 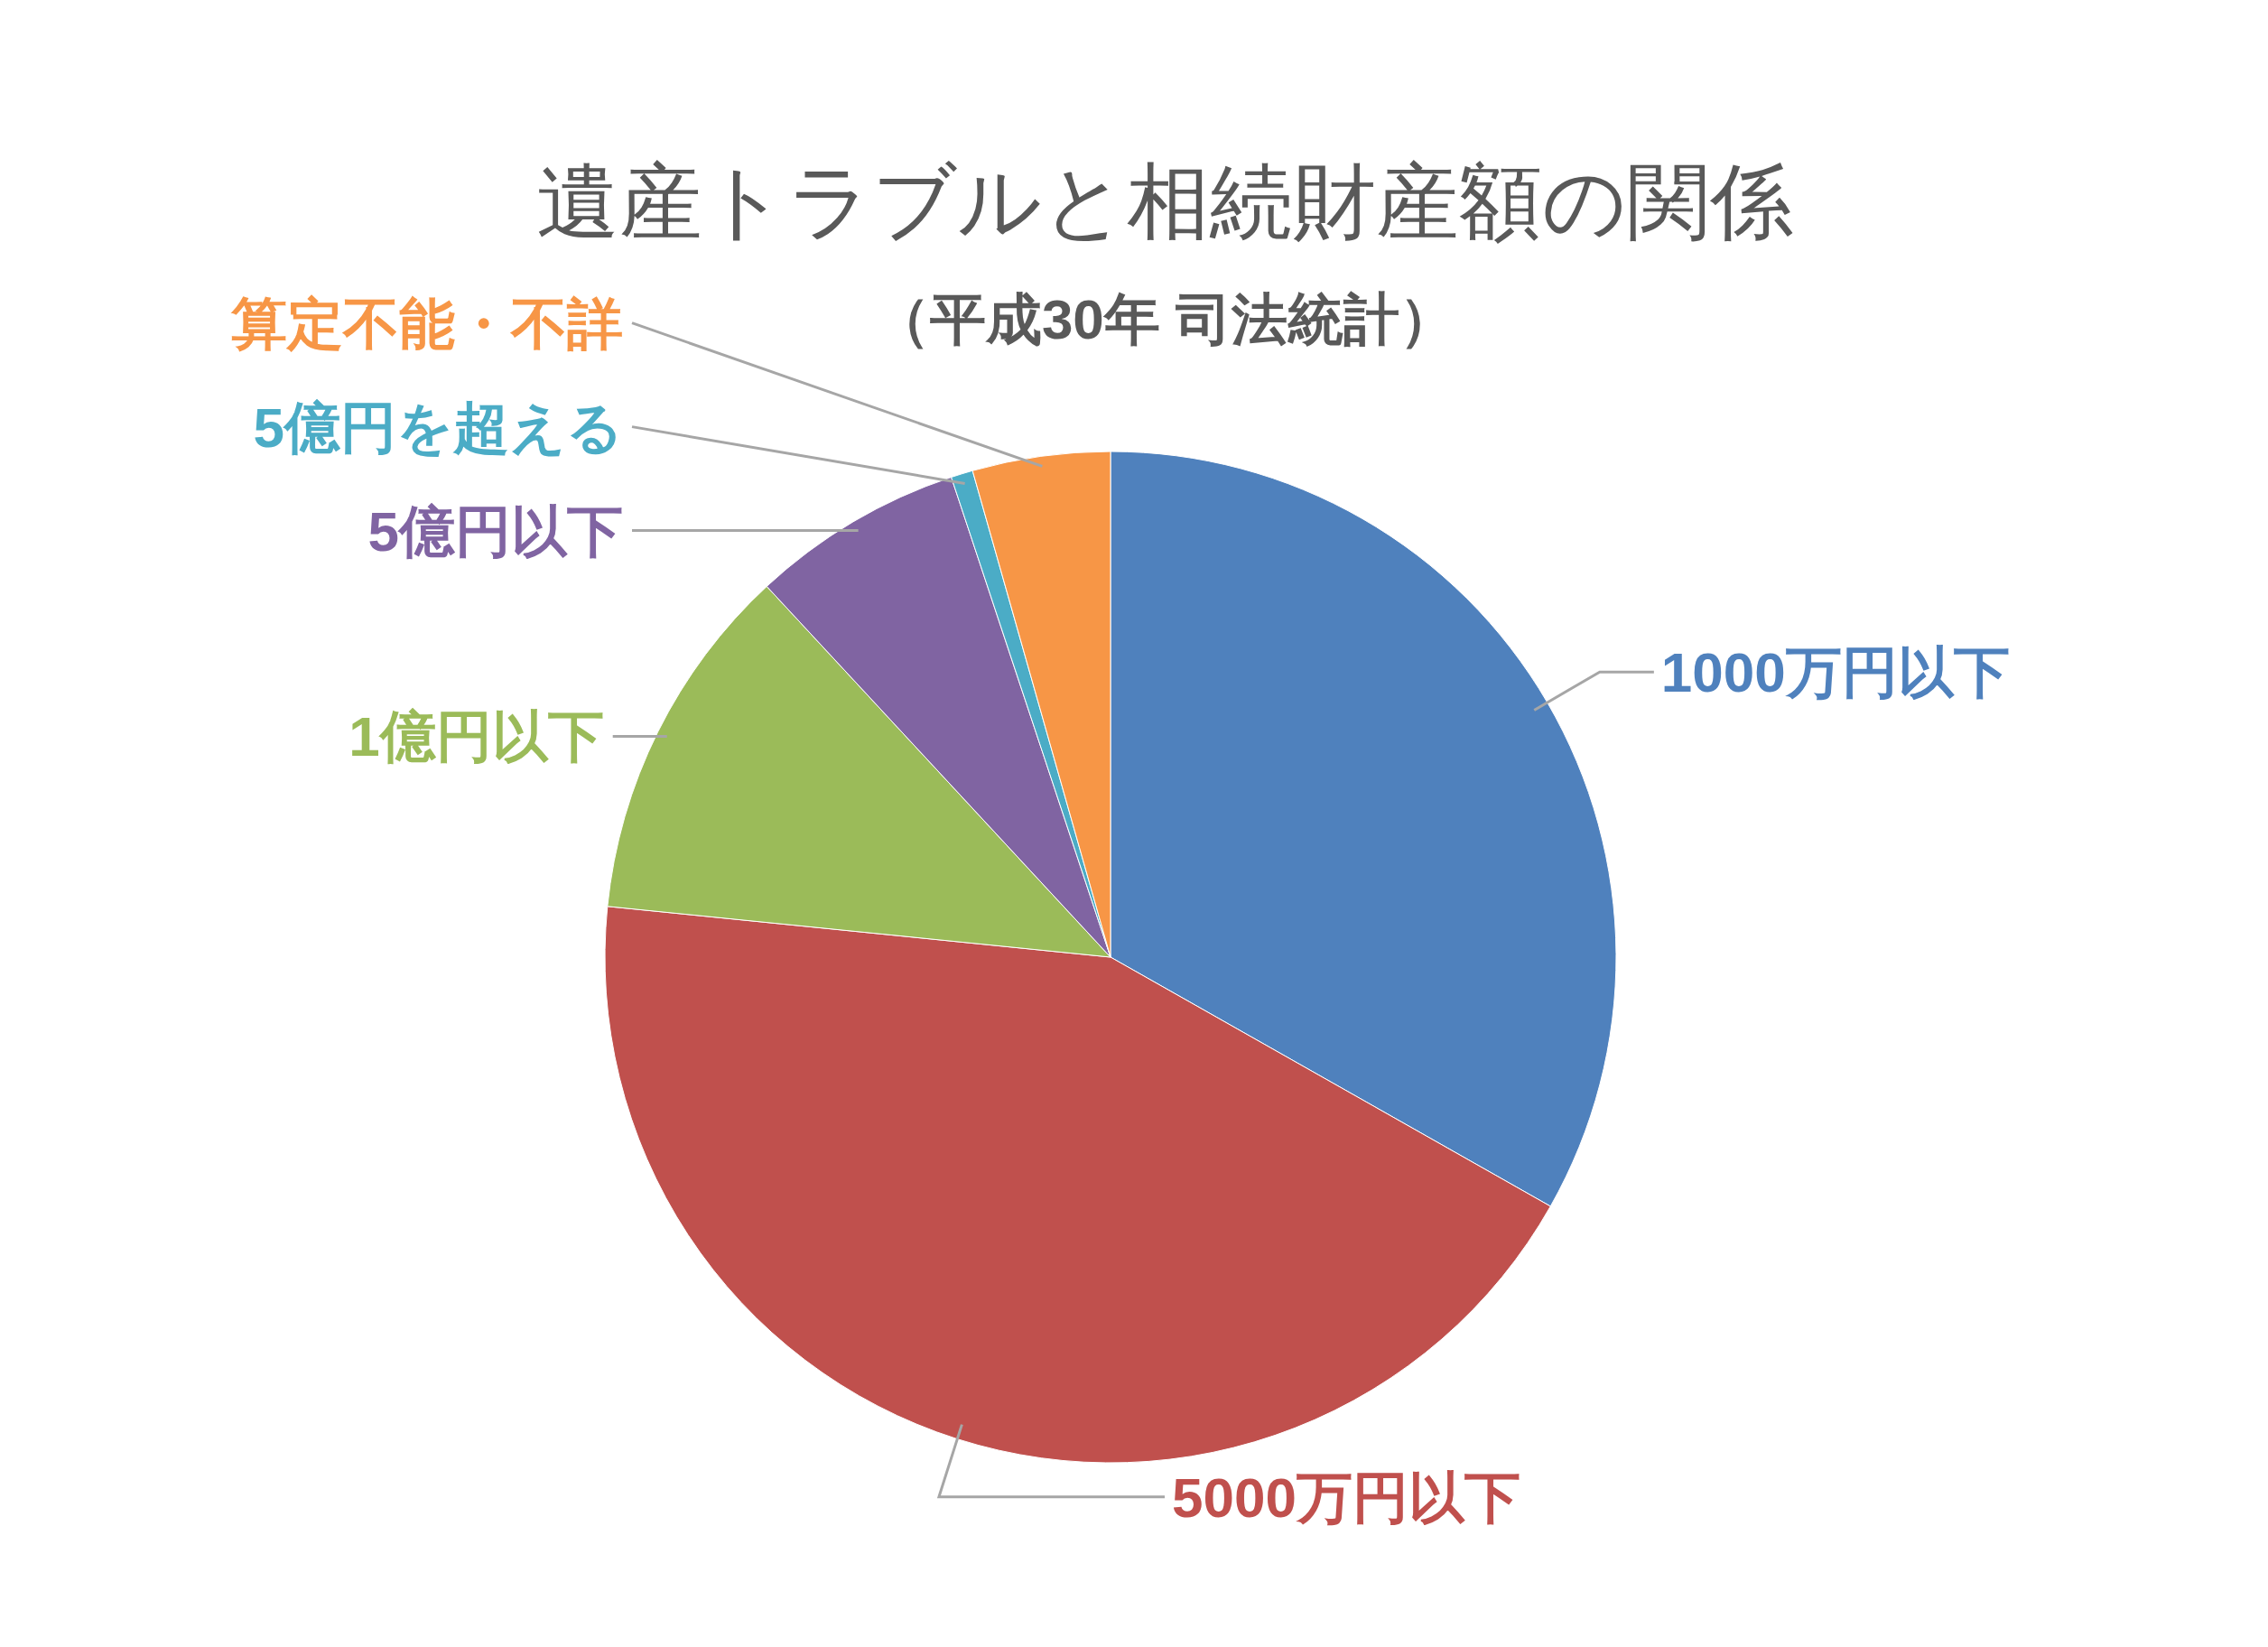 I want to click on slice-label: 5億円以下, so click(x=495, y=531).